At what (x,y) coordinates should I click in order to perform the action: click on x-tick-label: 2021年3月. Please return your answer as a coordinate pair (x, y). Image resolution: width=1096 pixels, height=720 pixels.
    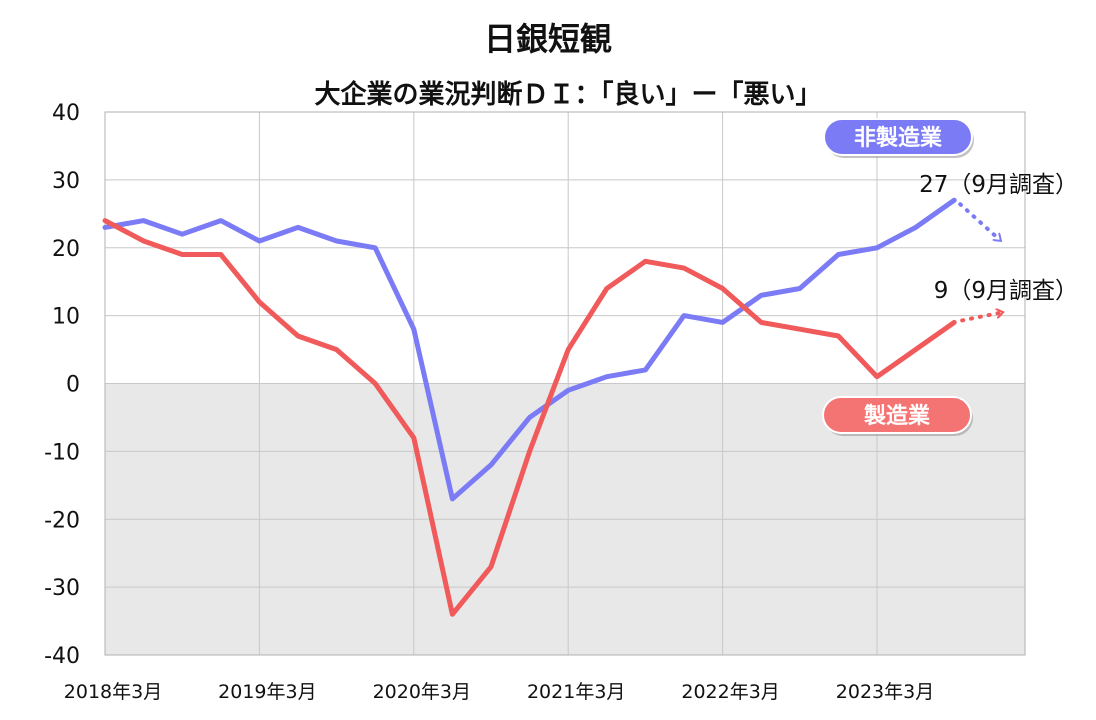
    Looking at the image, I should click on (576, 692).